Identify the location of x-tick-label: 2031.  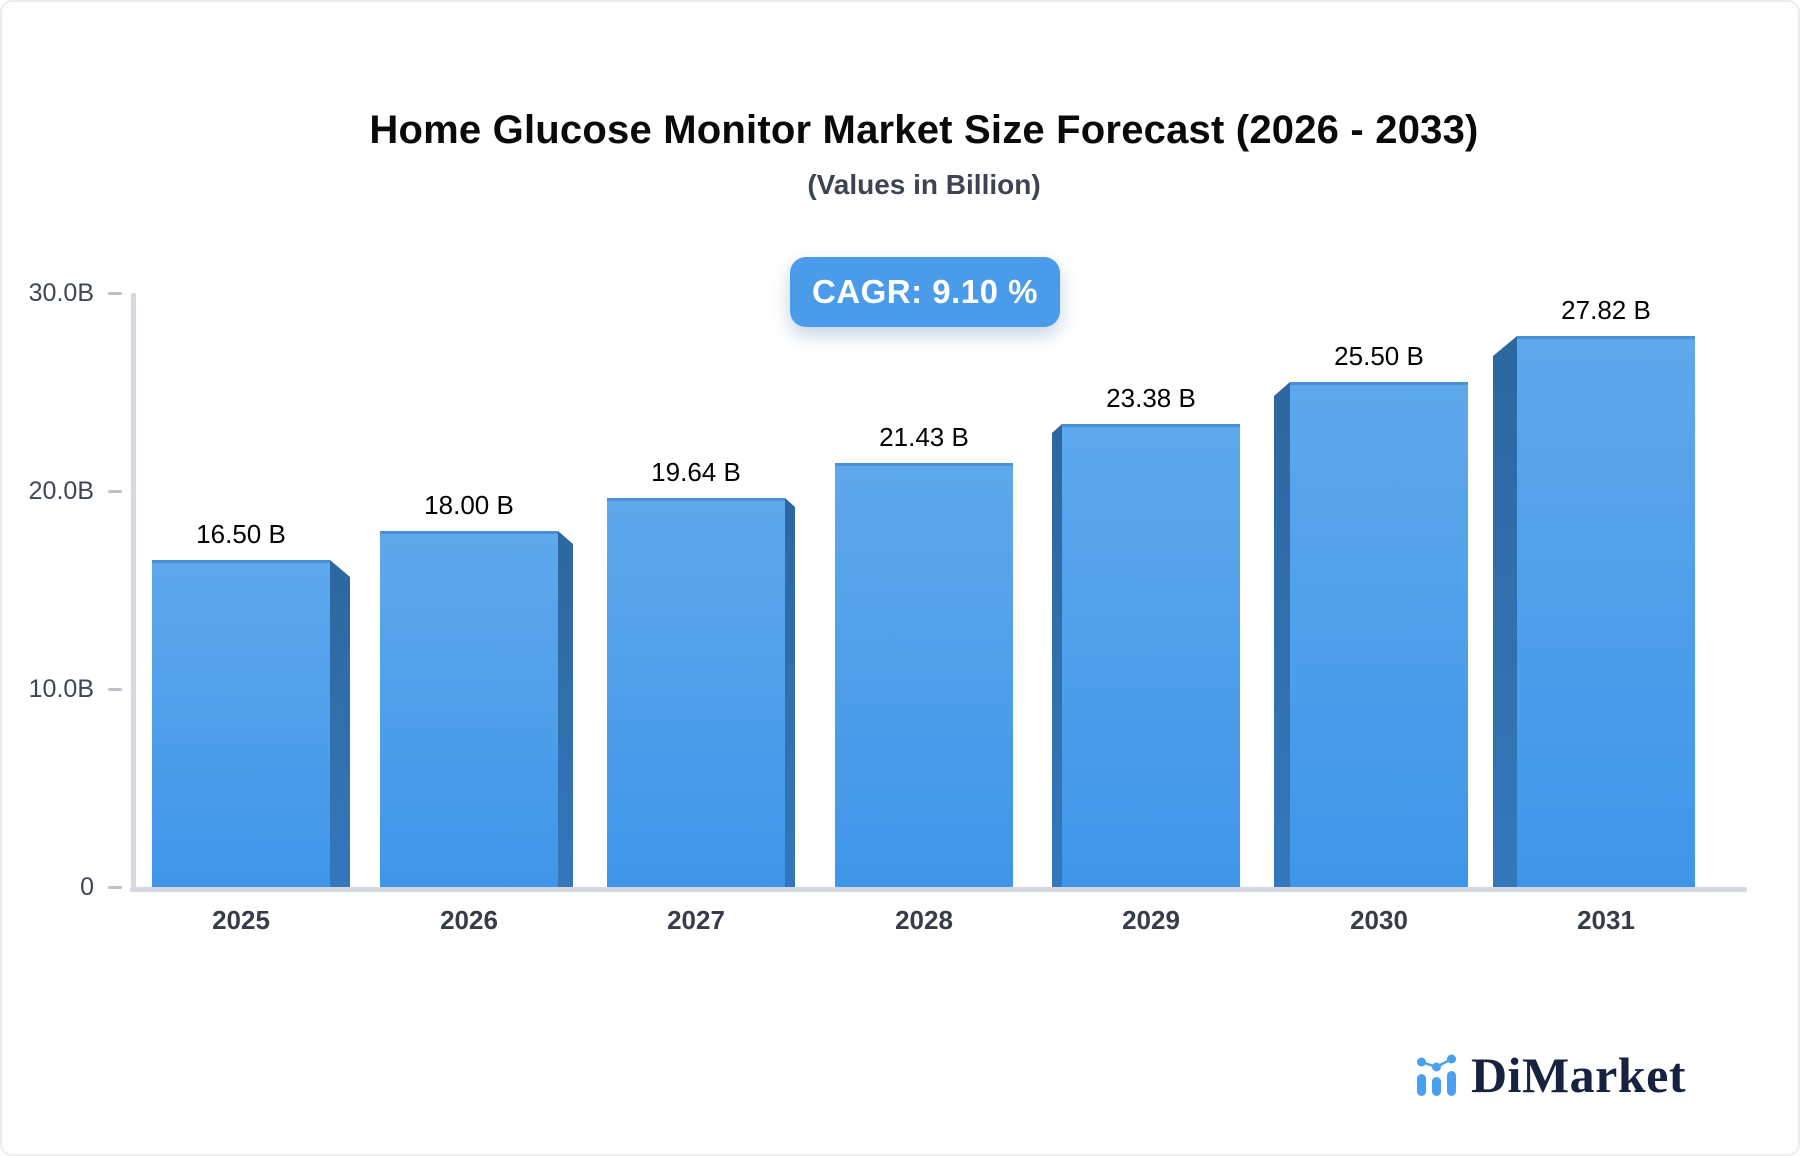
(1606, 920).